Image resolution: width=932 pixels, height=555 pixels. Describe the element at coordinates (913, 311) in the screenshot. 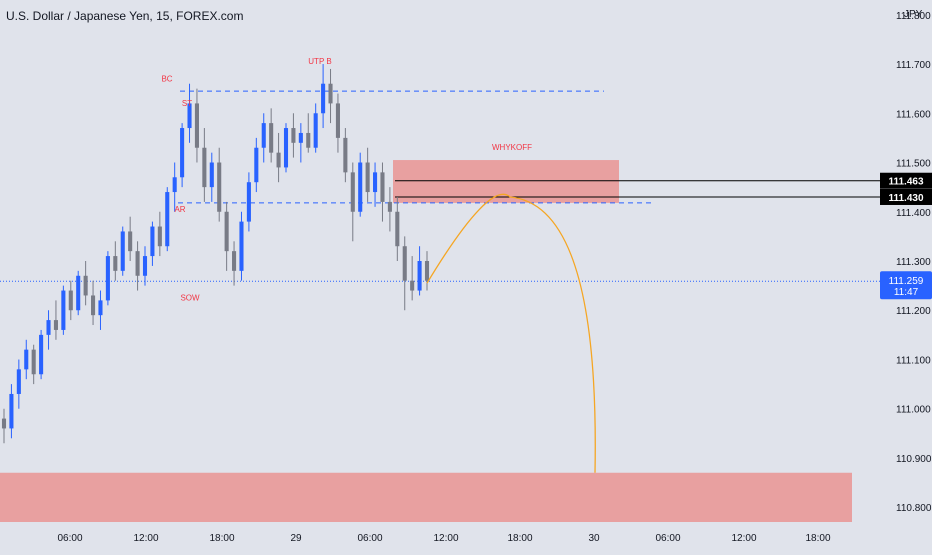

I see `y-axis-tick-label: 111.200` at that location.